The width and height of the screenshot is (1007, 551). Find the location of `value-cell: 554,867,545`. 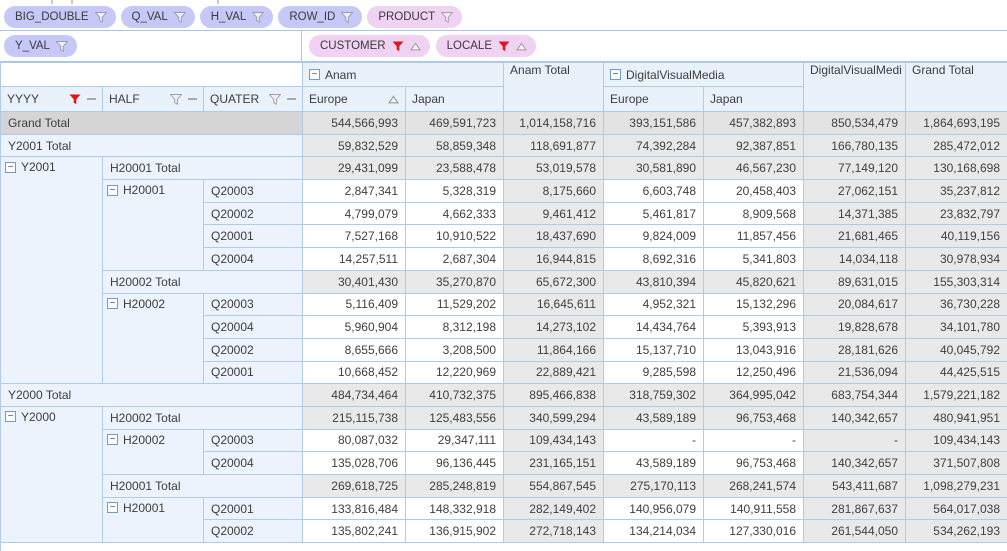

value-cell: 554,867,545 is located at coordinates (554, 486).